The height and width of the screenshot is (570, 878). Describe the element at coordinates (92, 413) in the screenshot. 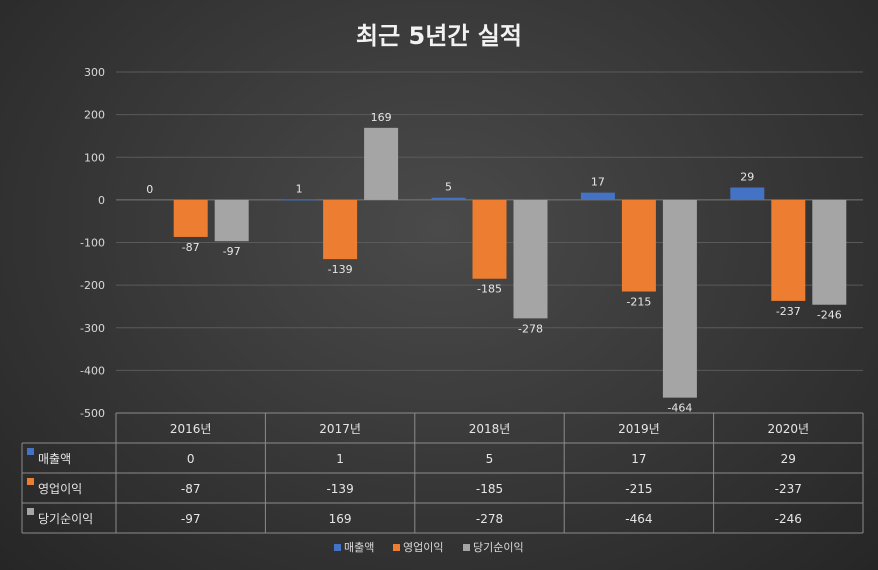

I see `y-tick-label: -500` at that location.